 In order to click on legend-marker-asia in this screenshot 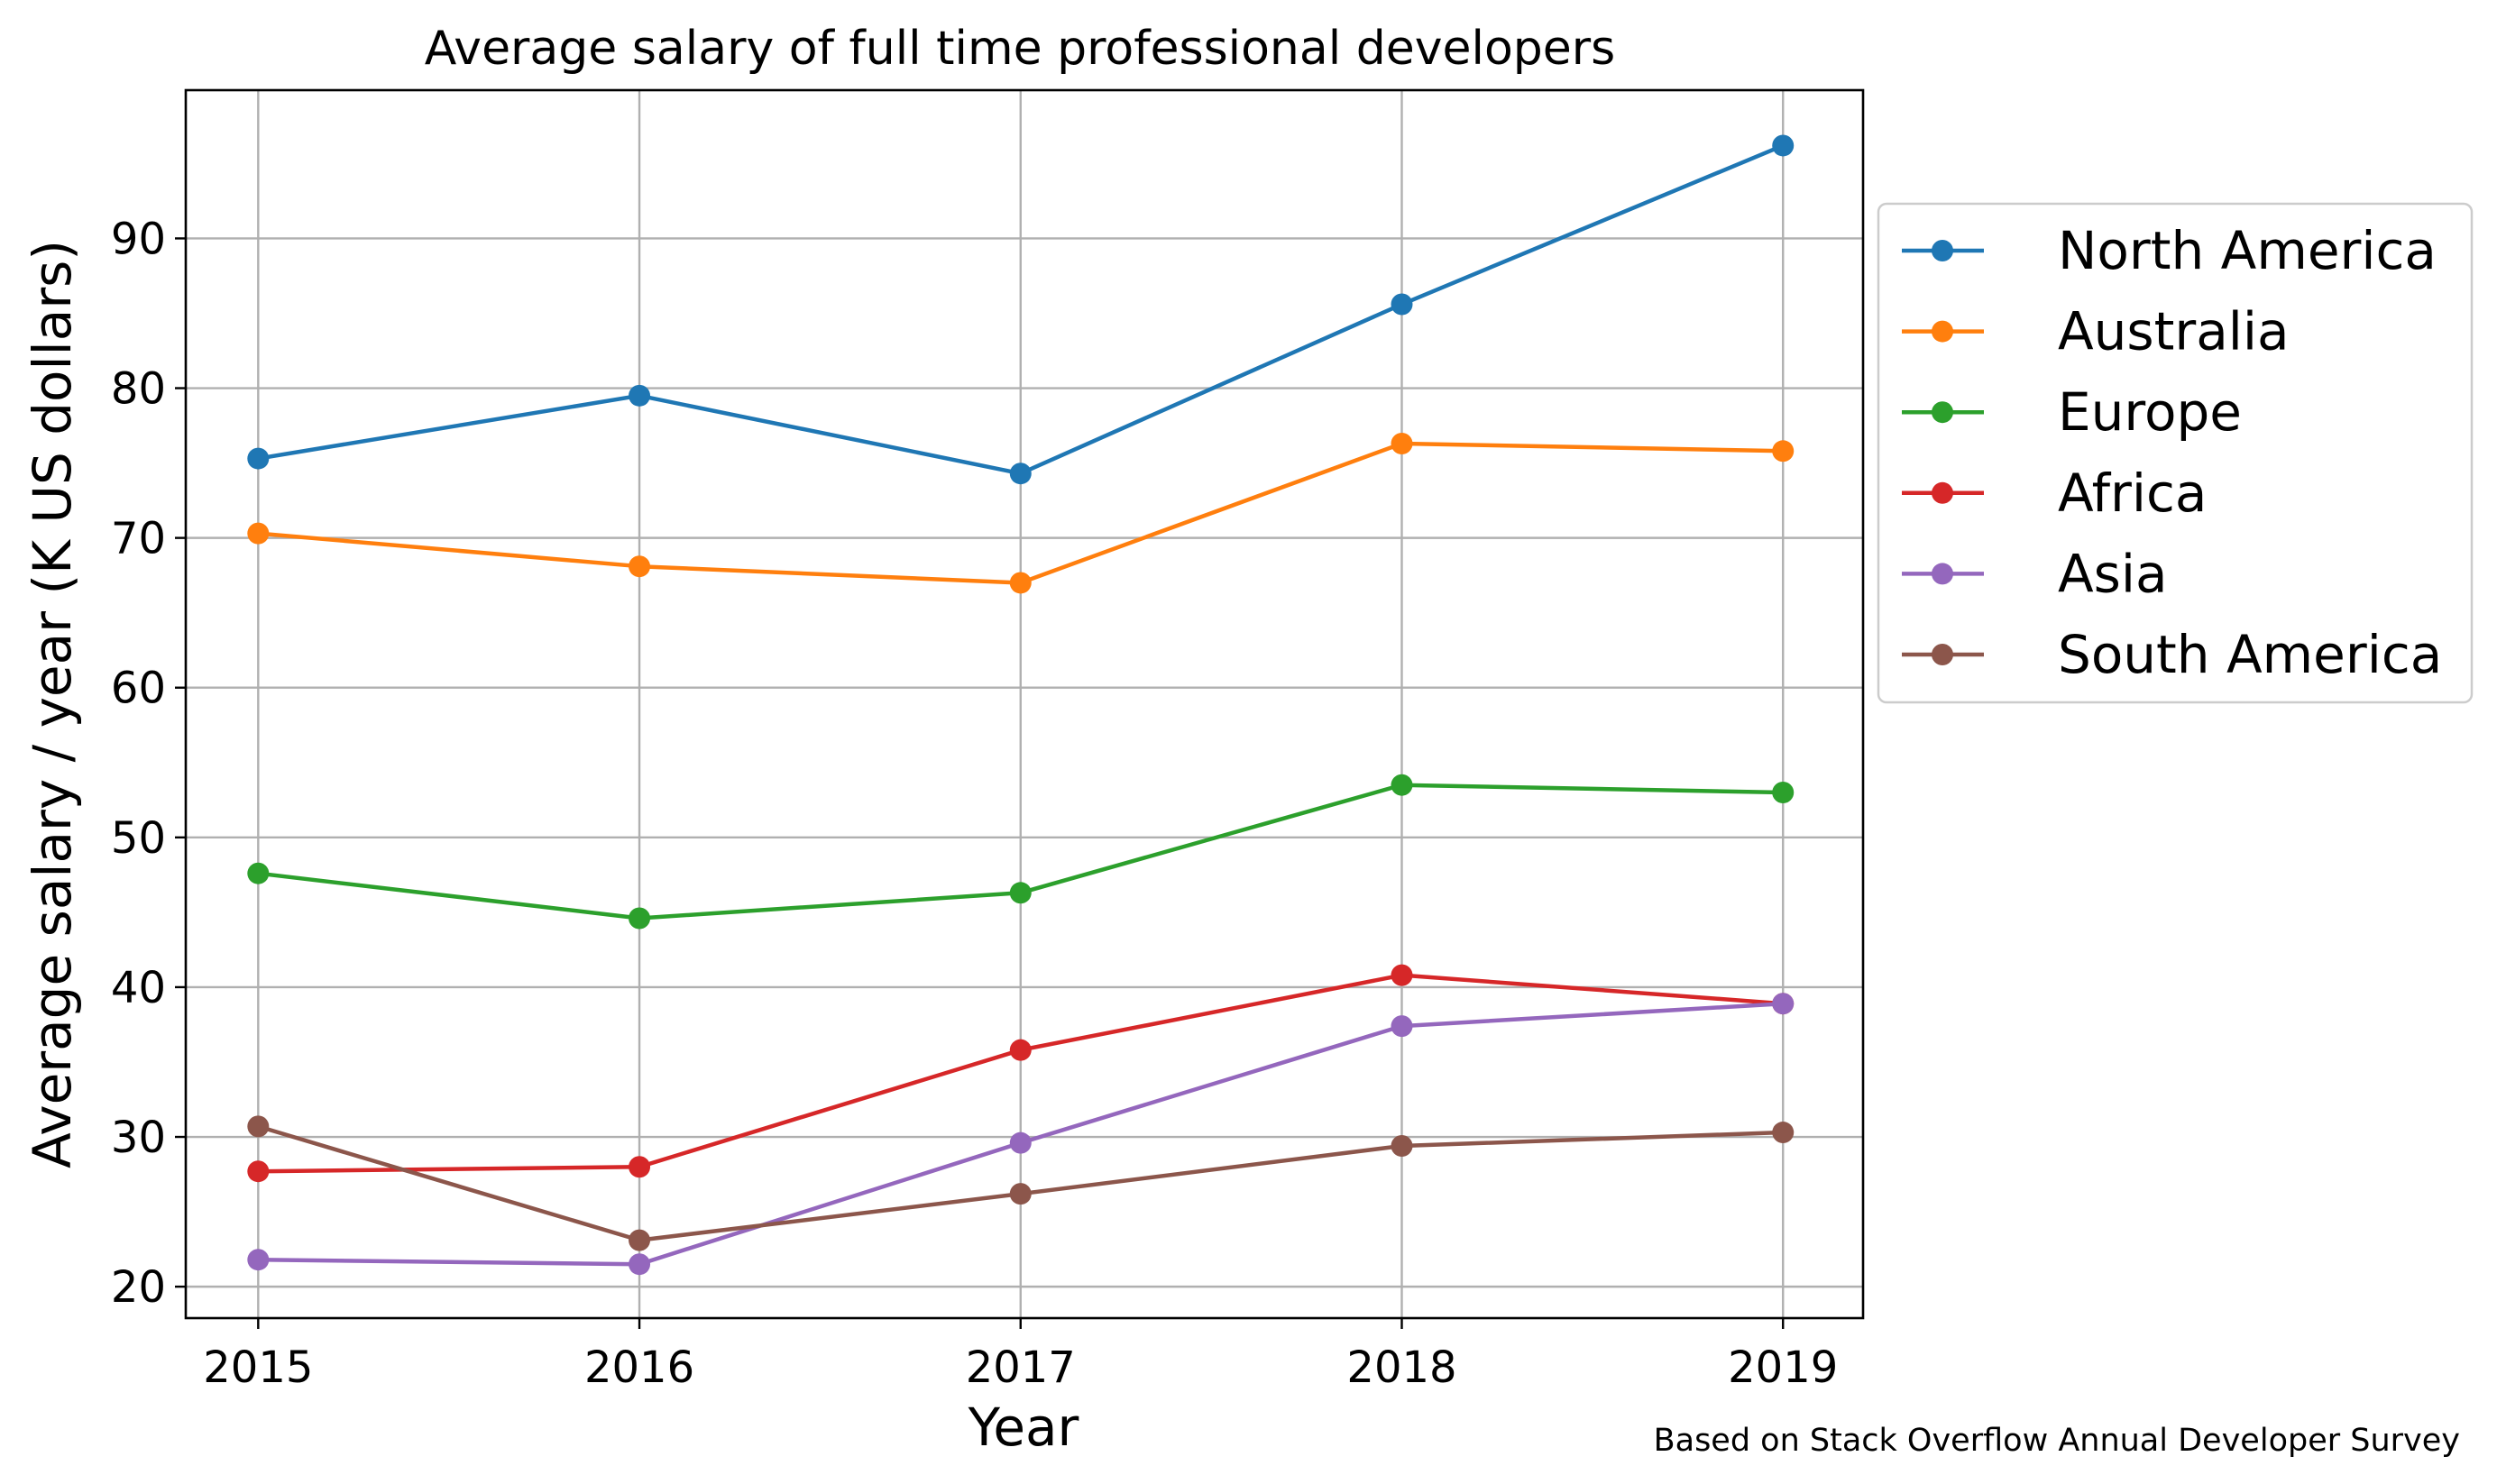, I will do `click(1942, 574)`.